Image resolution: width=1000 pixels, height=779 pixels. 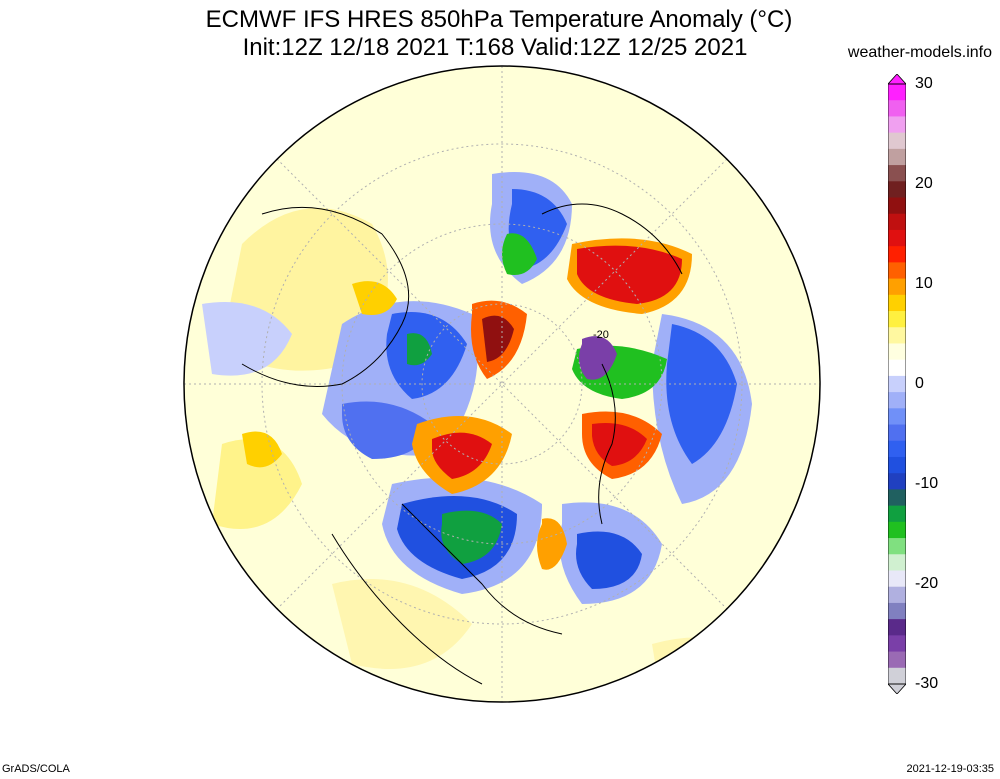 I want to click on colorbar-tick-label: 10, so click(x=924, y=283).